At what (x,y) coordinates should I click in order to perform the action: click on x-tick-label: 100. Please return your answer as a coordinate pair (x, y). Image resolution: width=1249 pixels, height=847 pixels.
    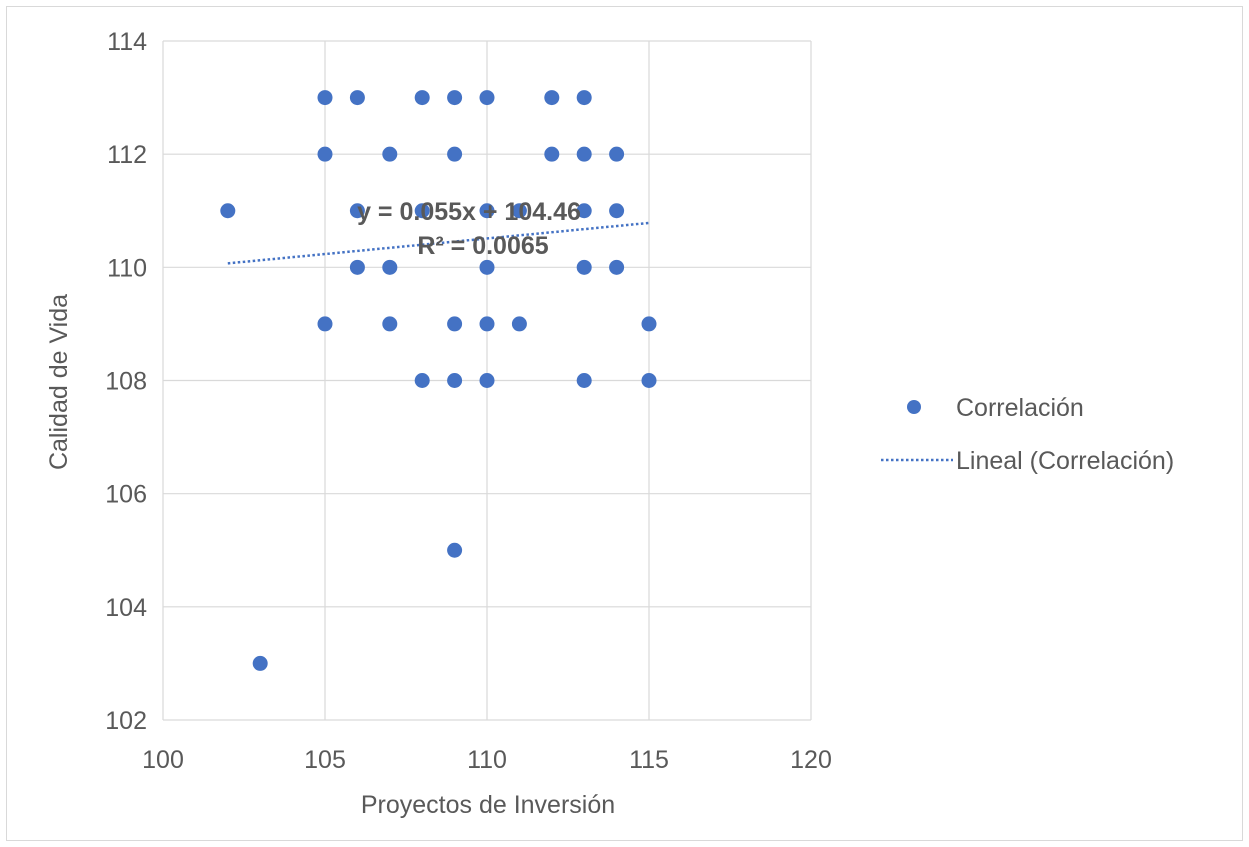
    Looking at the image, I should click on (163, 760).